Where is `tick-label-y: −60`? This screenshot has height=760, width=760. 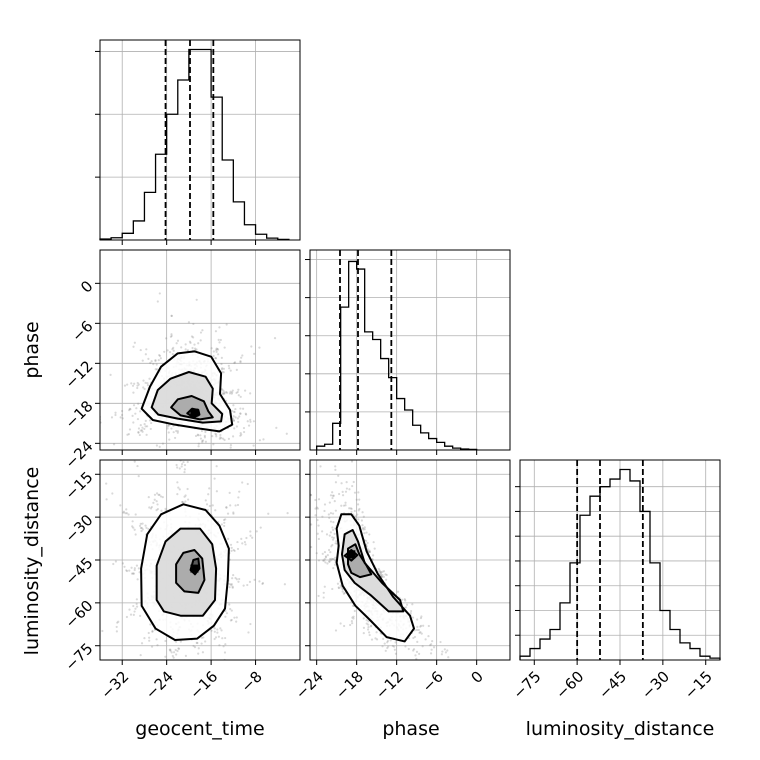
tick-label-y: −60 is located at coordinates (78, 614).